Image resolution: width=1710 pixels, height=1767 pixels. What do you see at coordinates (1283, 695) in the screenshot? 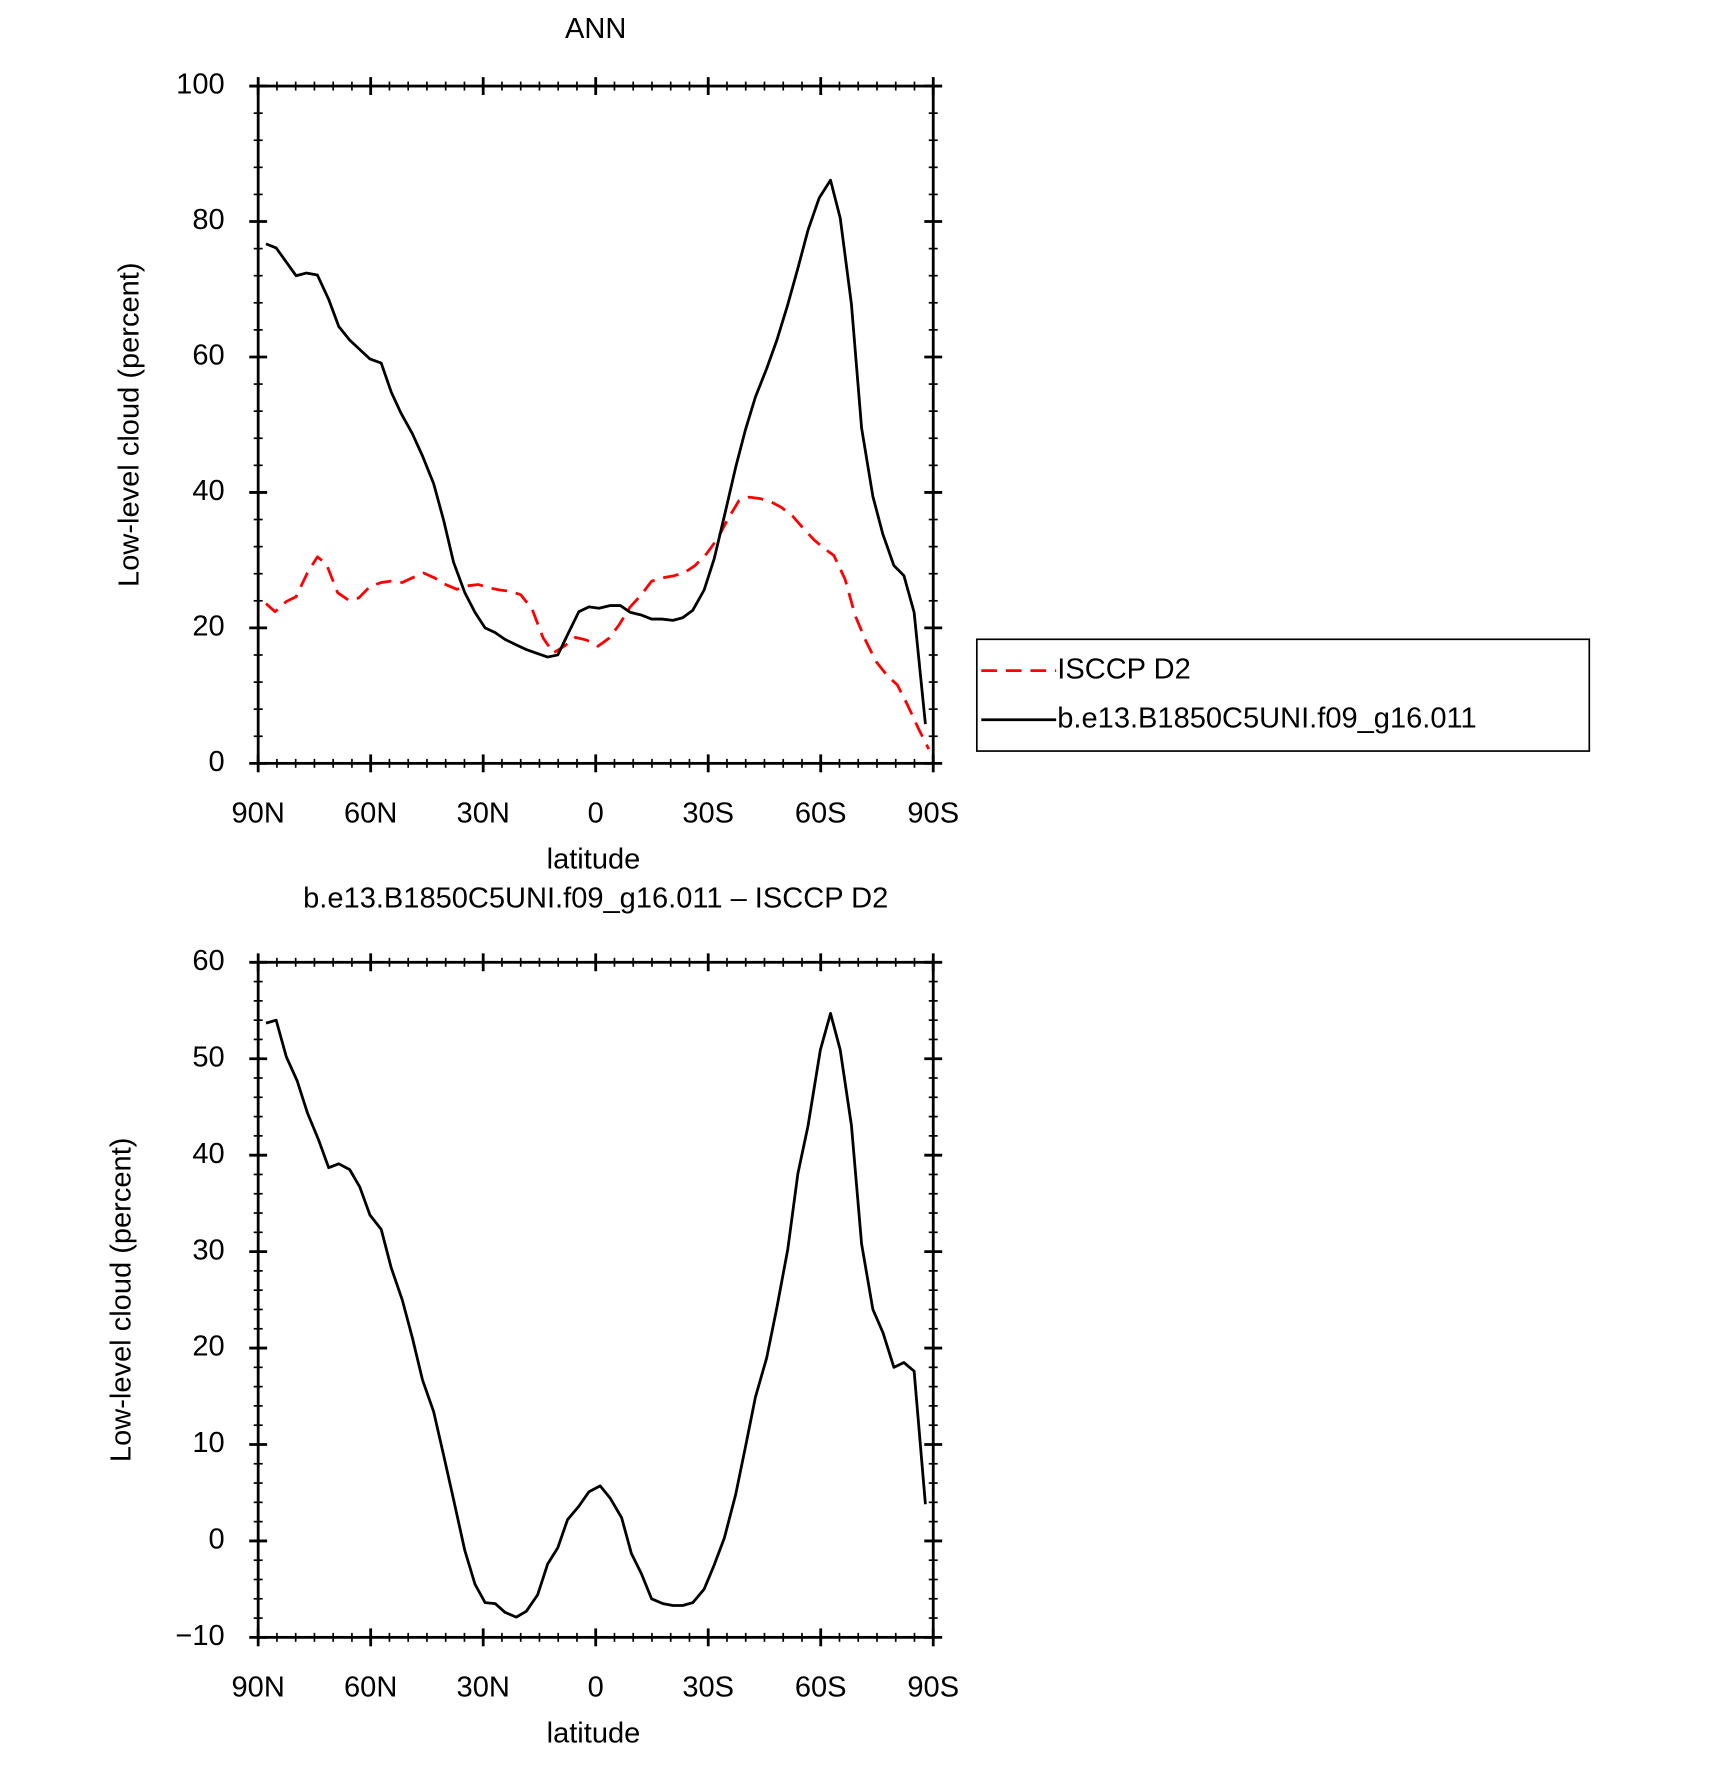
I see `legend-box` at bounding box center [1283, 695].